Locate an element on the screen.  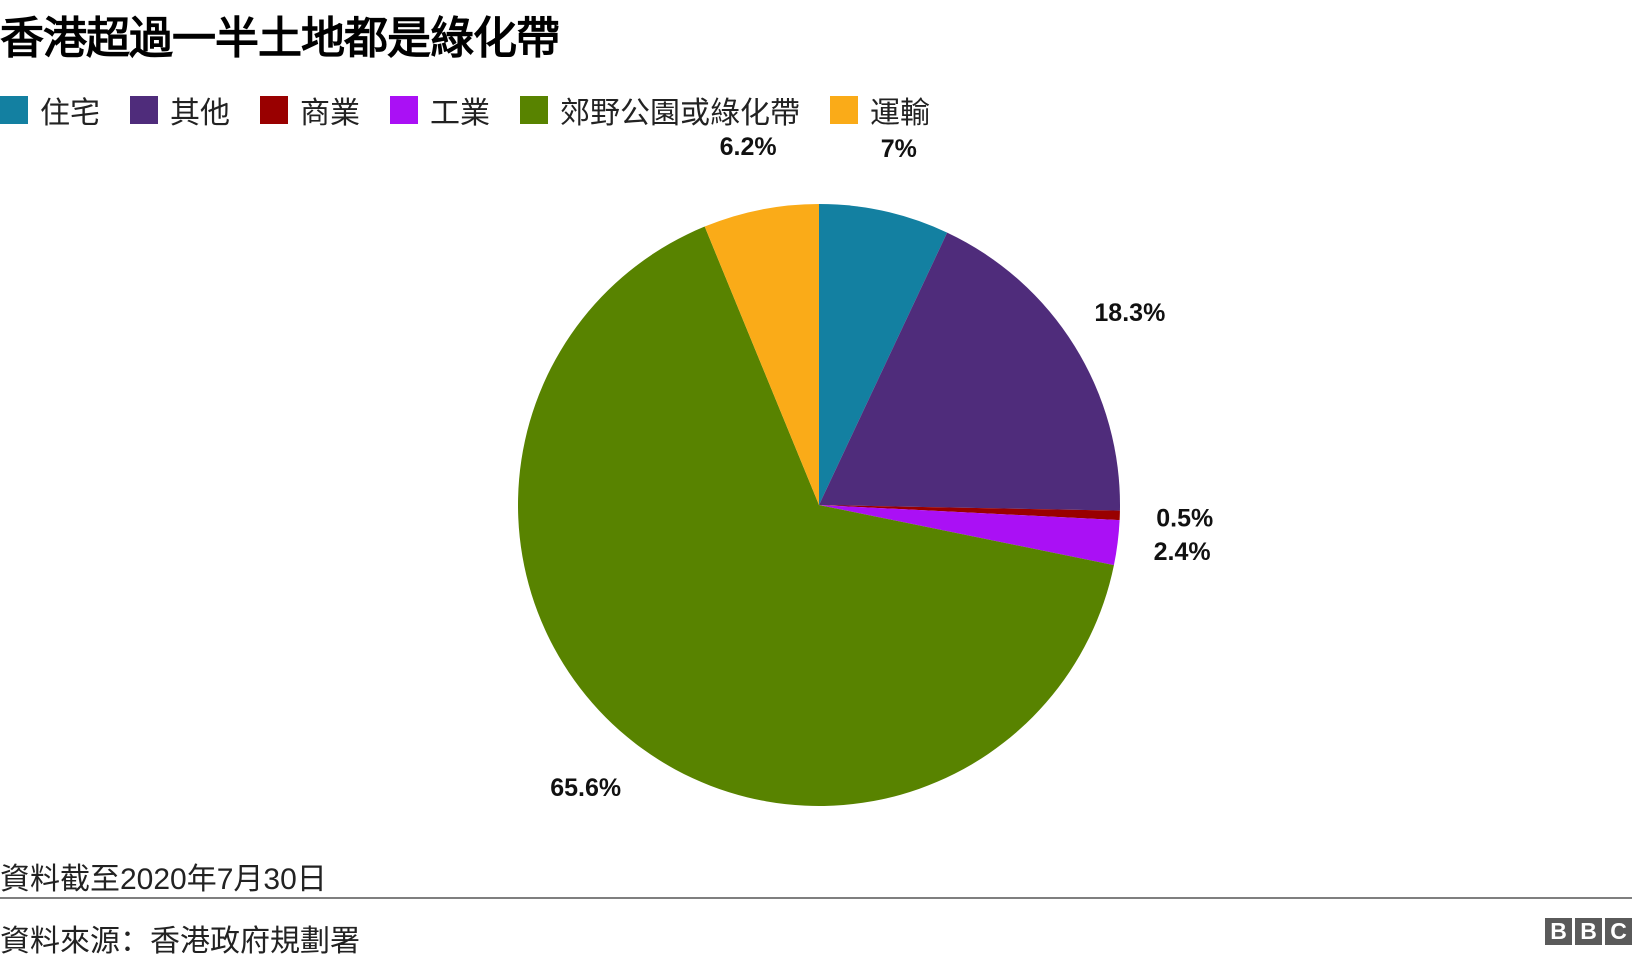
slice-label: 0.5% is located at coordinates (1184, 519).